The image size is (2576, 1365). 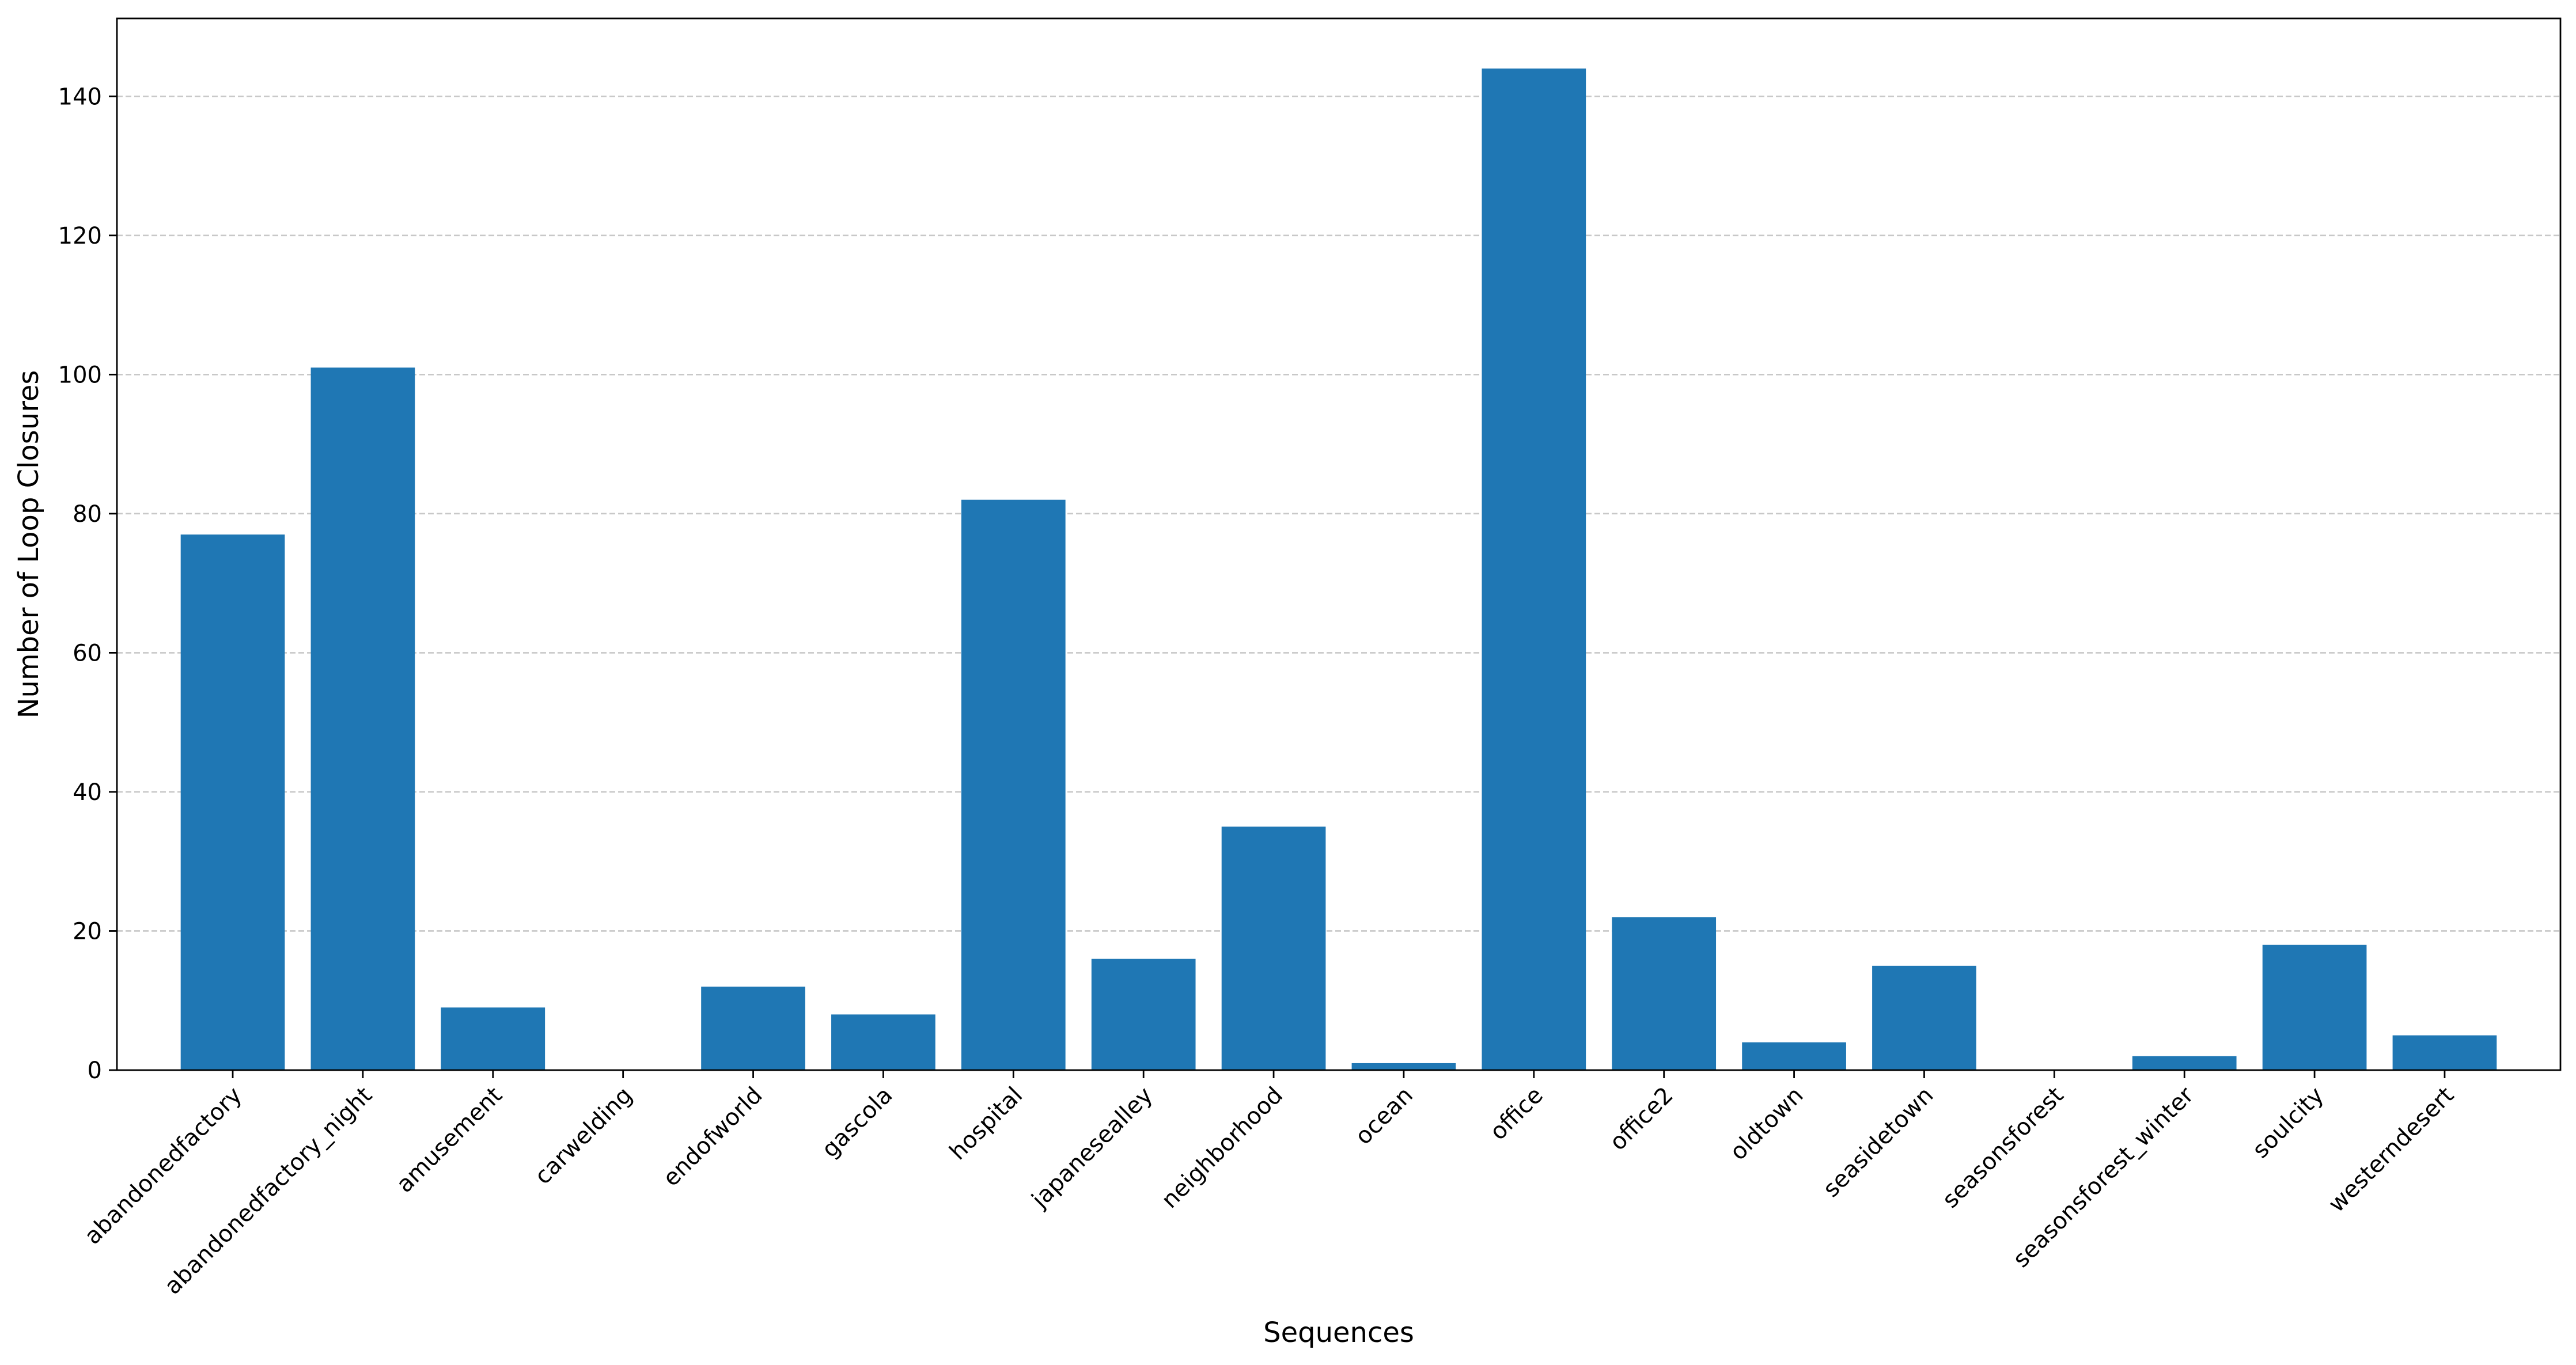 I want to click on bar-seasonsforest_winter, so click(x=2184, y=1063).